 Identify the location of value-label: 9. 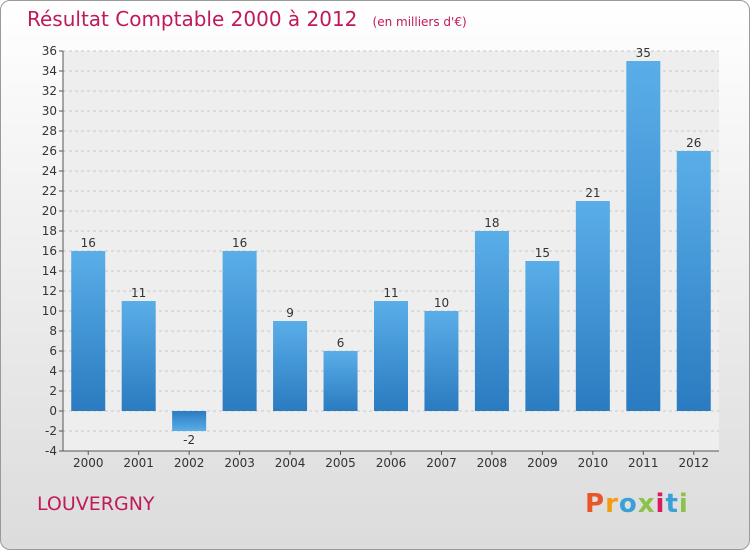
(290, 313).